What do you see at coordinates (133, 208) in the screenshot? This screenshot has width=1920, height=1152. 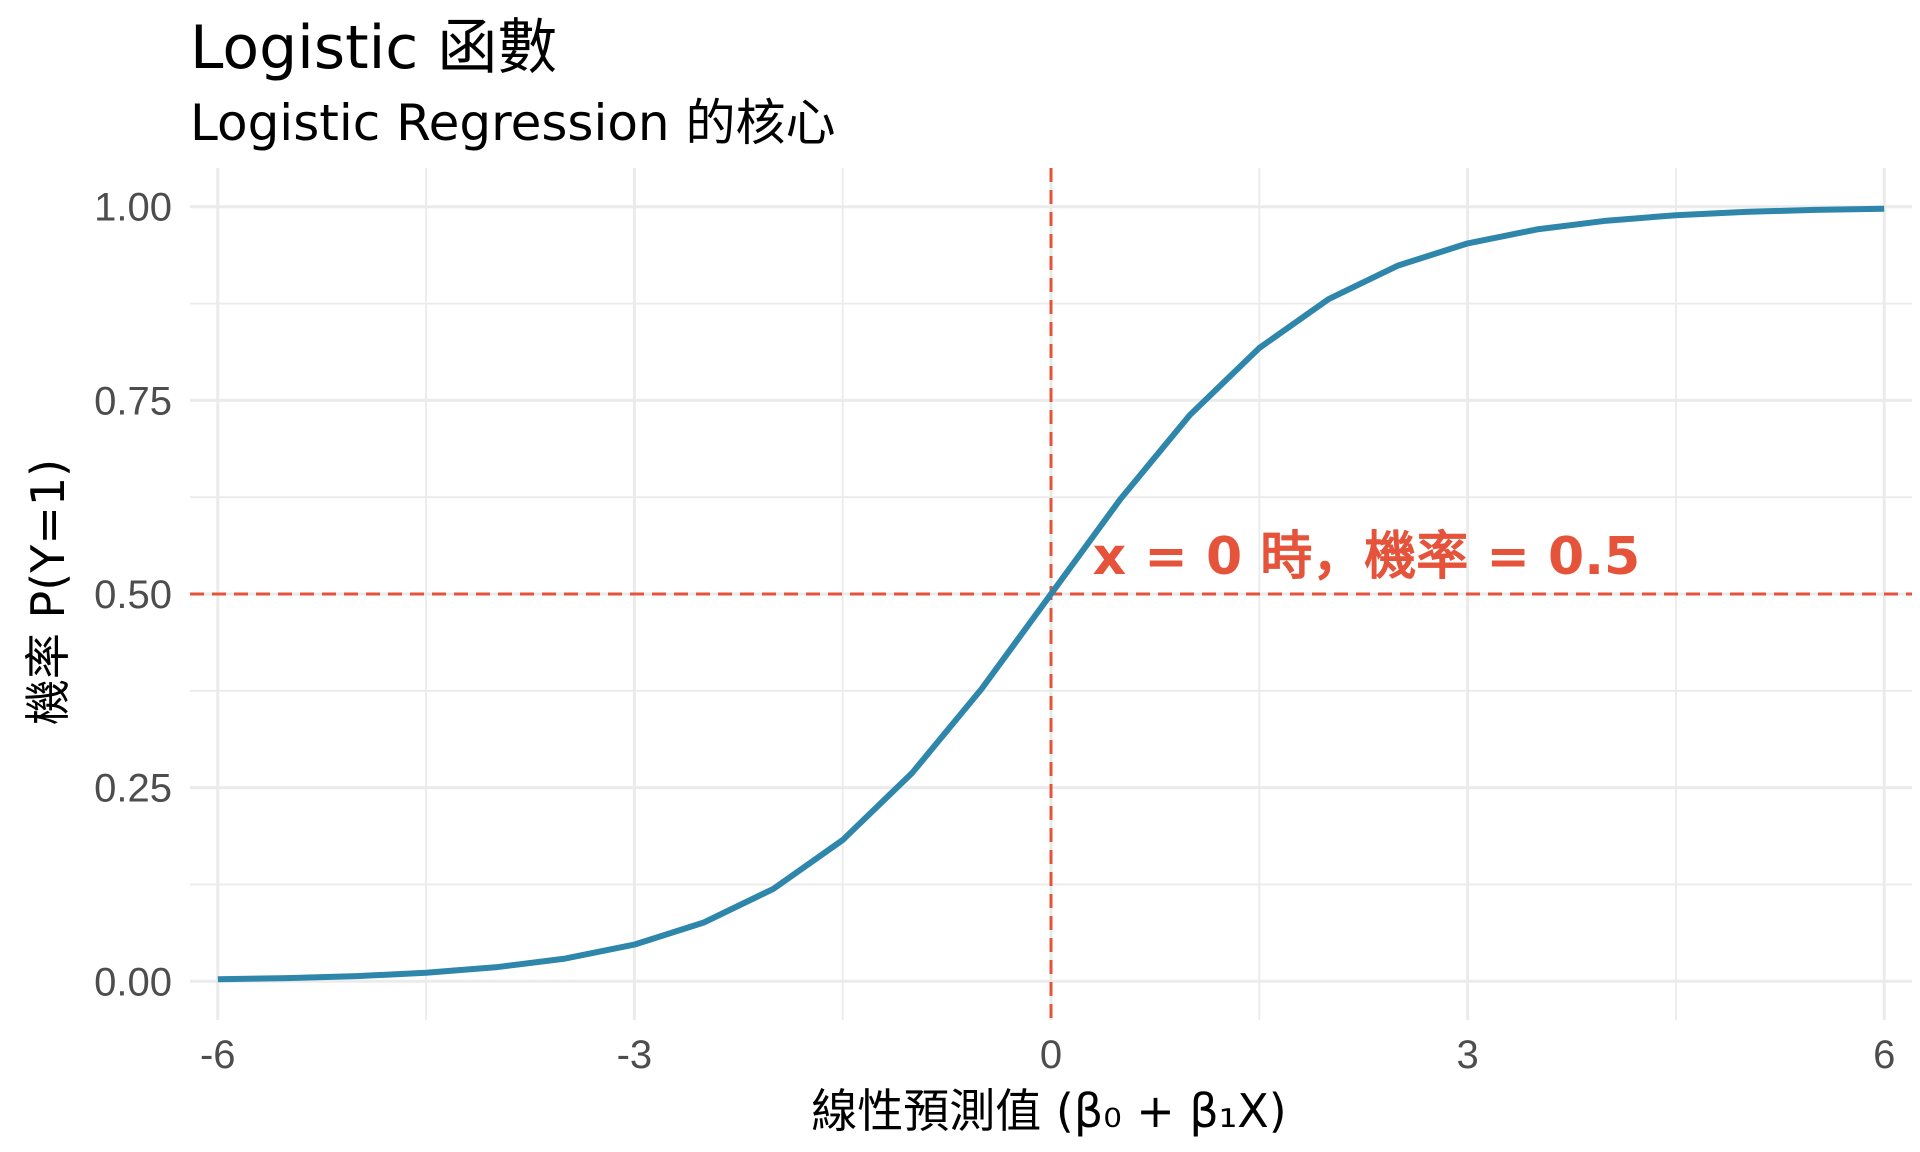 I see `y-tick-label: 1.00` at bounding box center [133, 208].